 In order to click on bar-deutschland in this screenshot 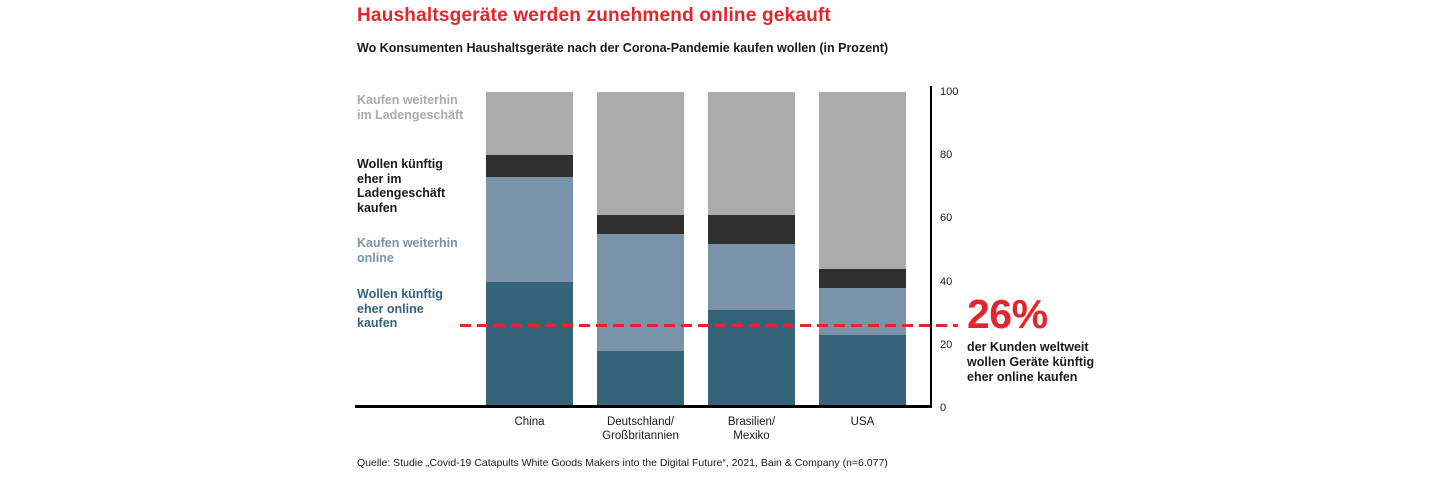, I will do `click(640, 250)`.